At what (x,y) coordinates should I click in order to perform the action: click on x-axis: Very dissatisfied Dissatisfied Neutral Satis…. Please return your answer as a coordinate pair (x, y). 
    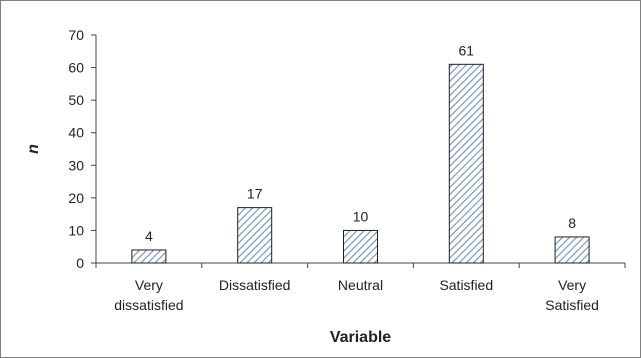
    Looking at the image, I should click on (360, 287).